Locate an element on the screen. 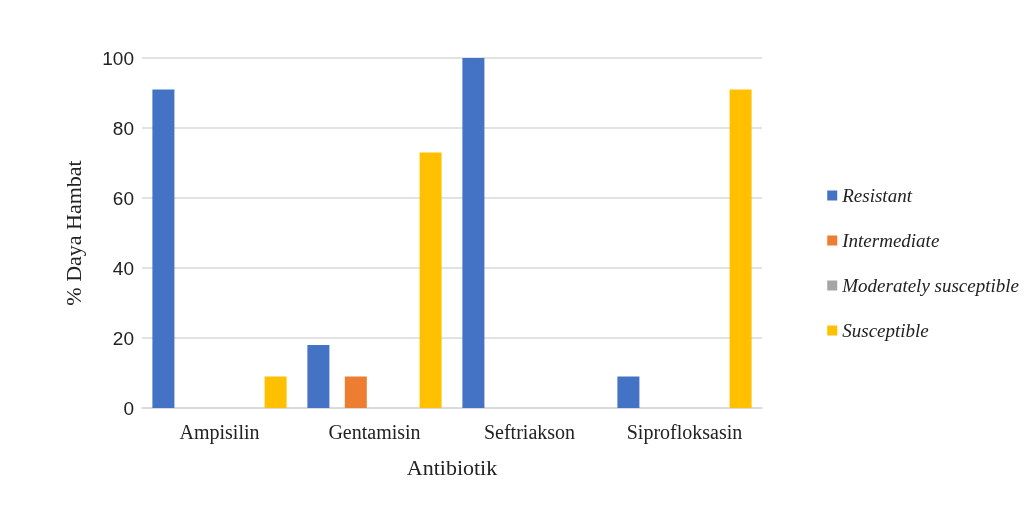 This screenshot has width=1032, height=526. y-tick-label: 20 is located at coordinates (123, 338).